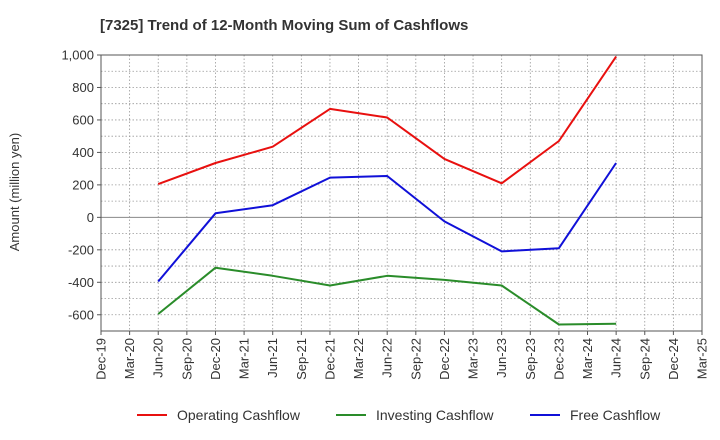 The width and height of the screenshot is (720, 440). I want to click on y-tick-label: -200, so click(81, 249).